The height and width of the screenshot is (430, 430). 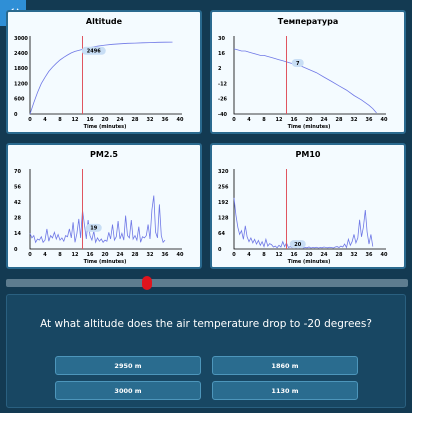 What do you see at coordinates (308, 154) in the screenshot?
I see `chart-title: PM10` at bounding box center [308, 154].